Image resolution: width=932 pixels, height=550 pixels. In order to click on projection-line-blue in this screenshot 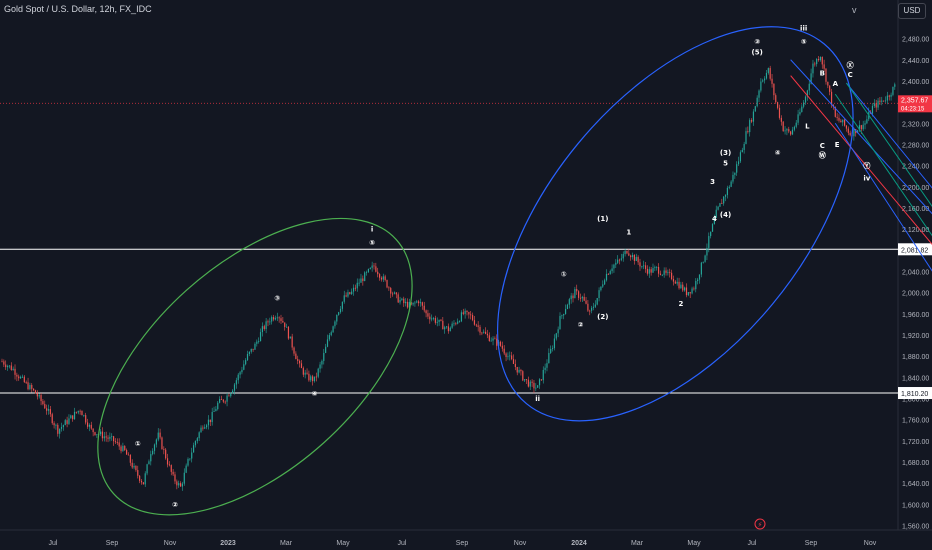, I will do `click(861, 137)`.